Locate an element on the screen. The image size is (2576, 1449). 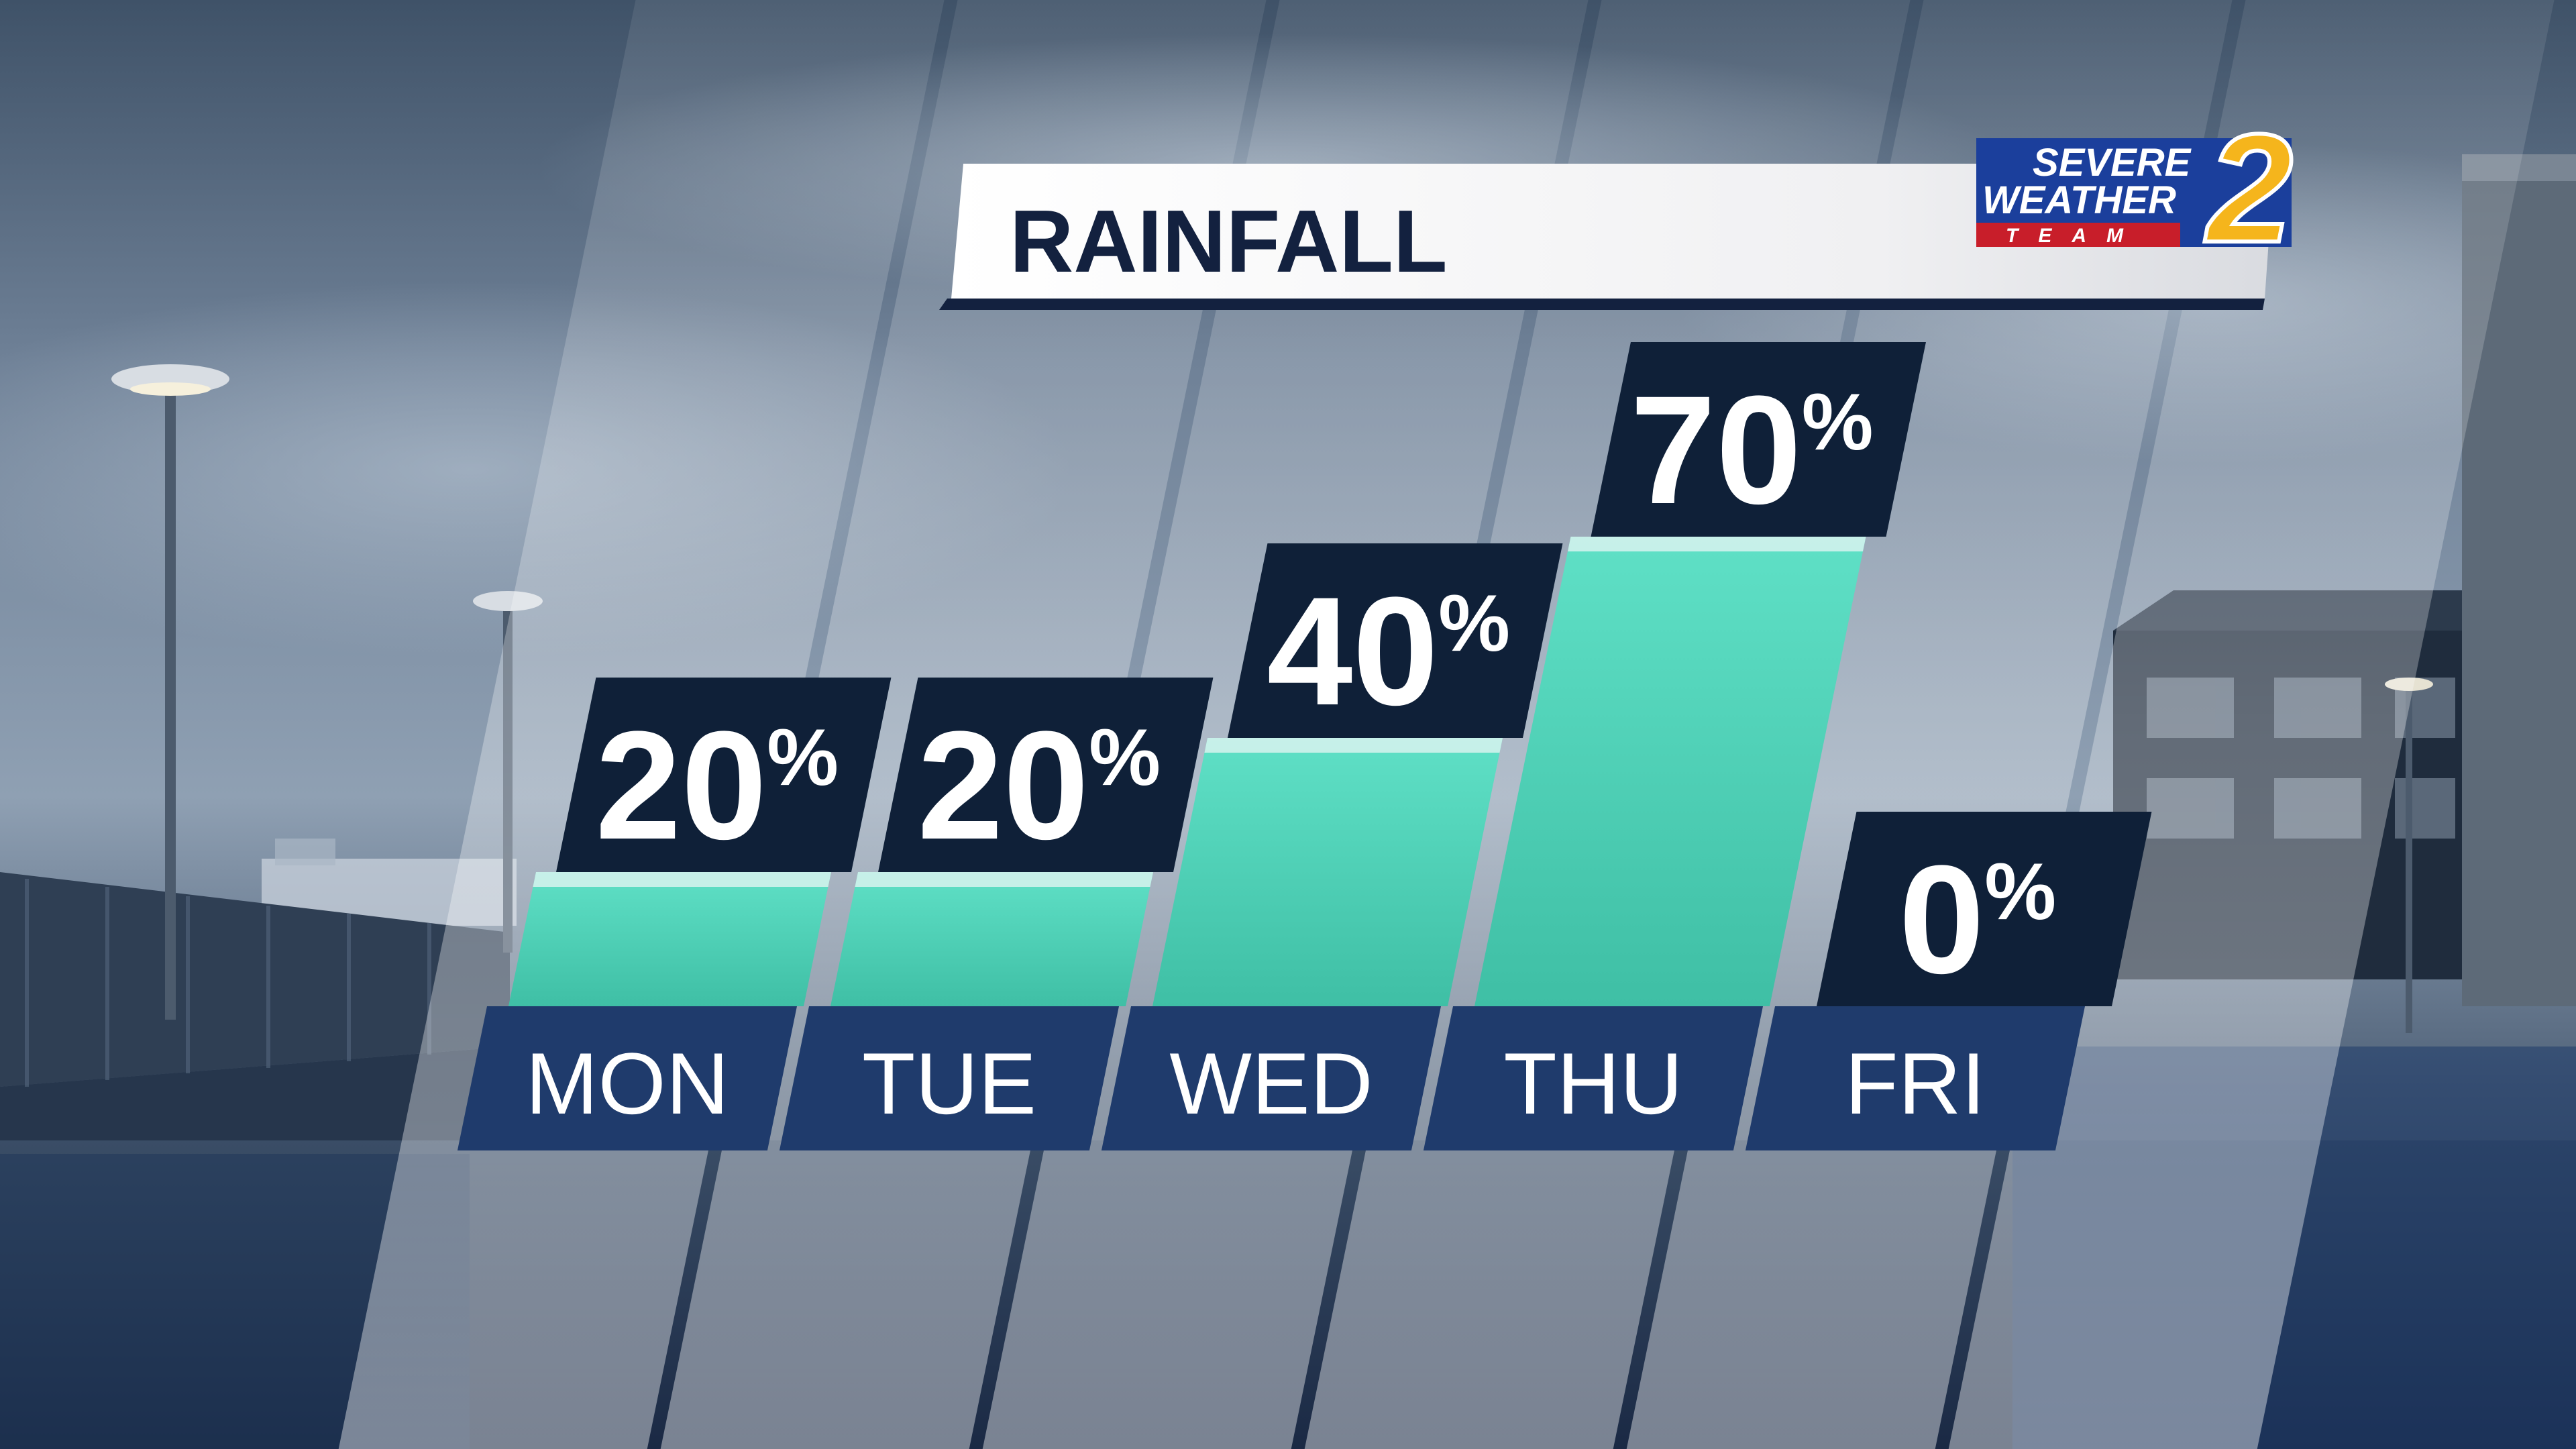
value-number: 0 is located at coordinates (1941, 919).